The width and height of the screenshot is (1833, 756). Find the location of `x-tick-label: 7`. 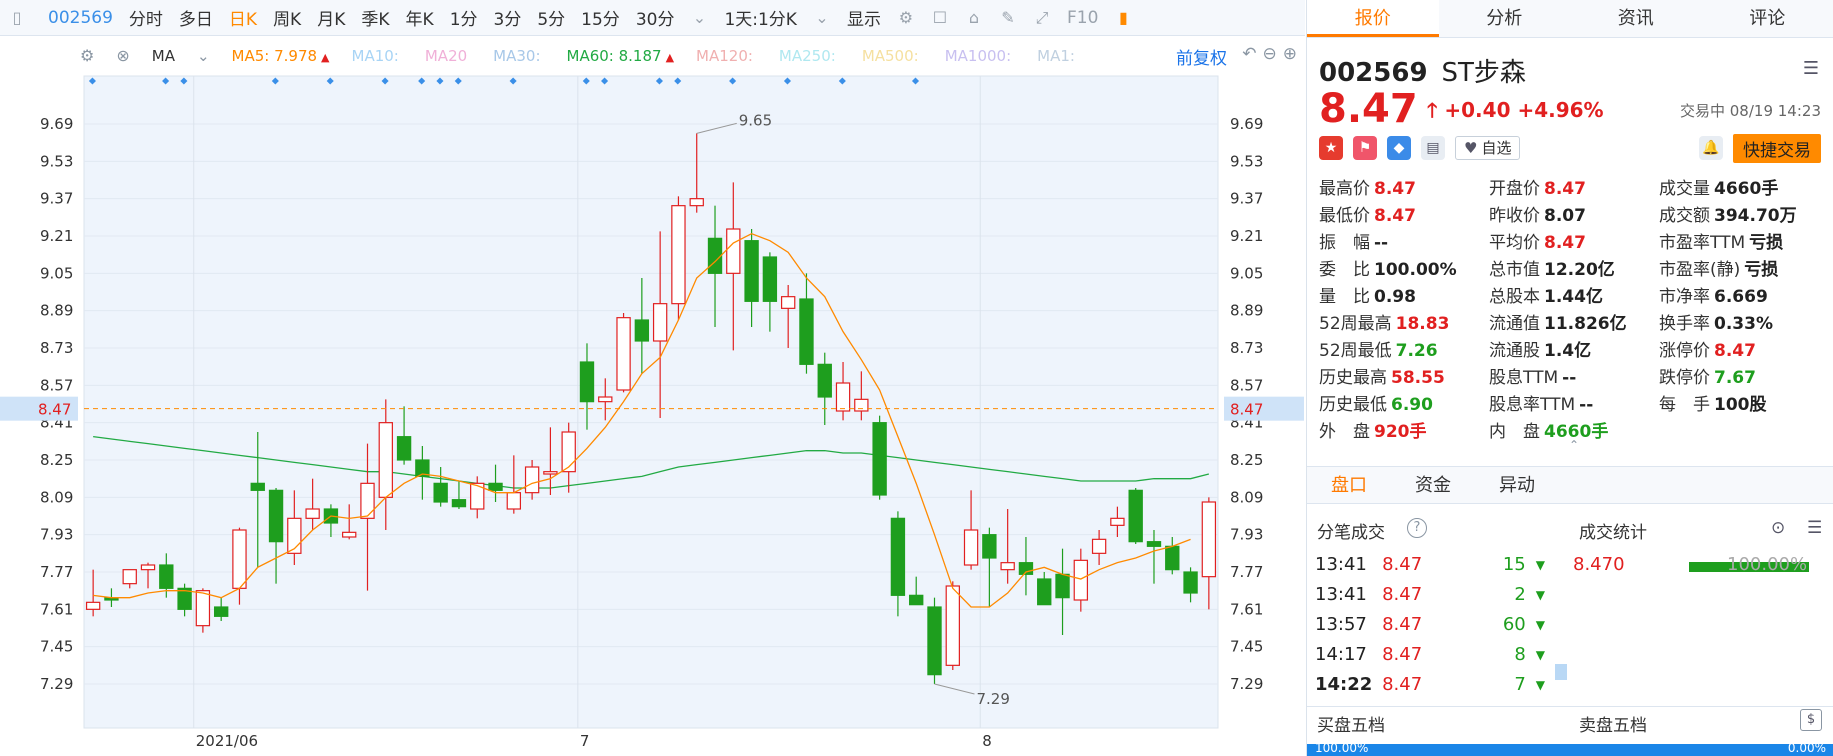

x-tick-label: 7 is located at coordinates (585, 741).